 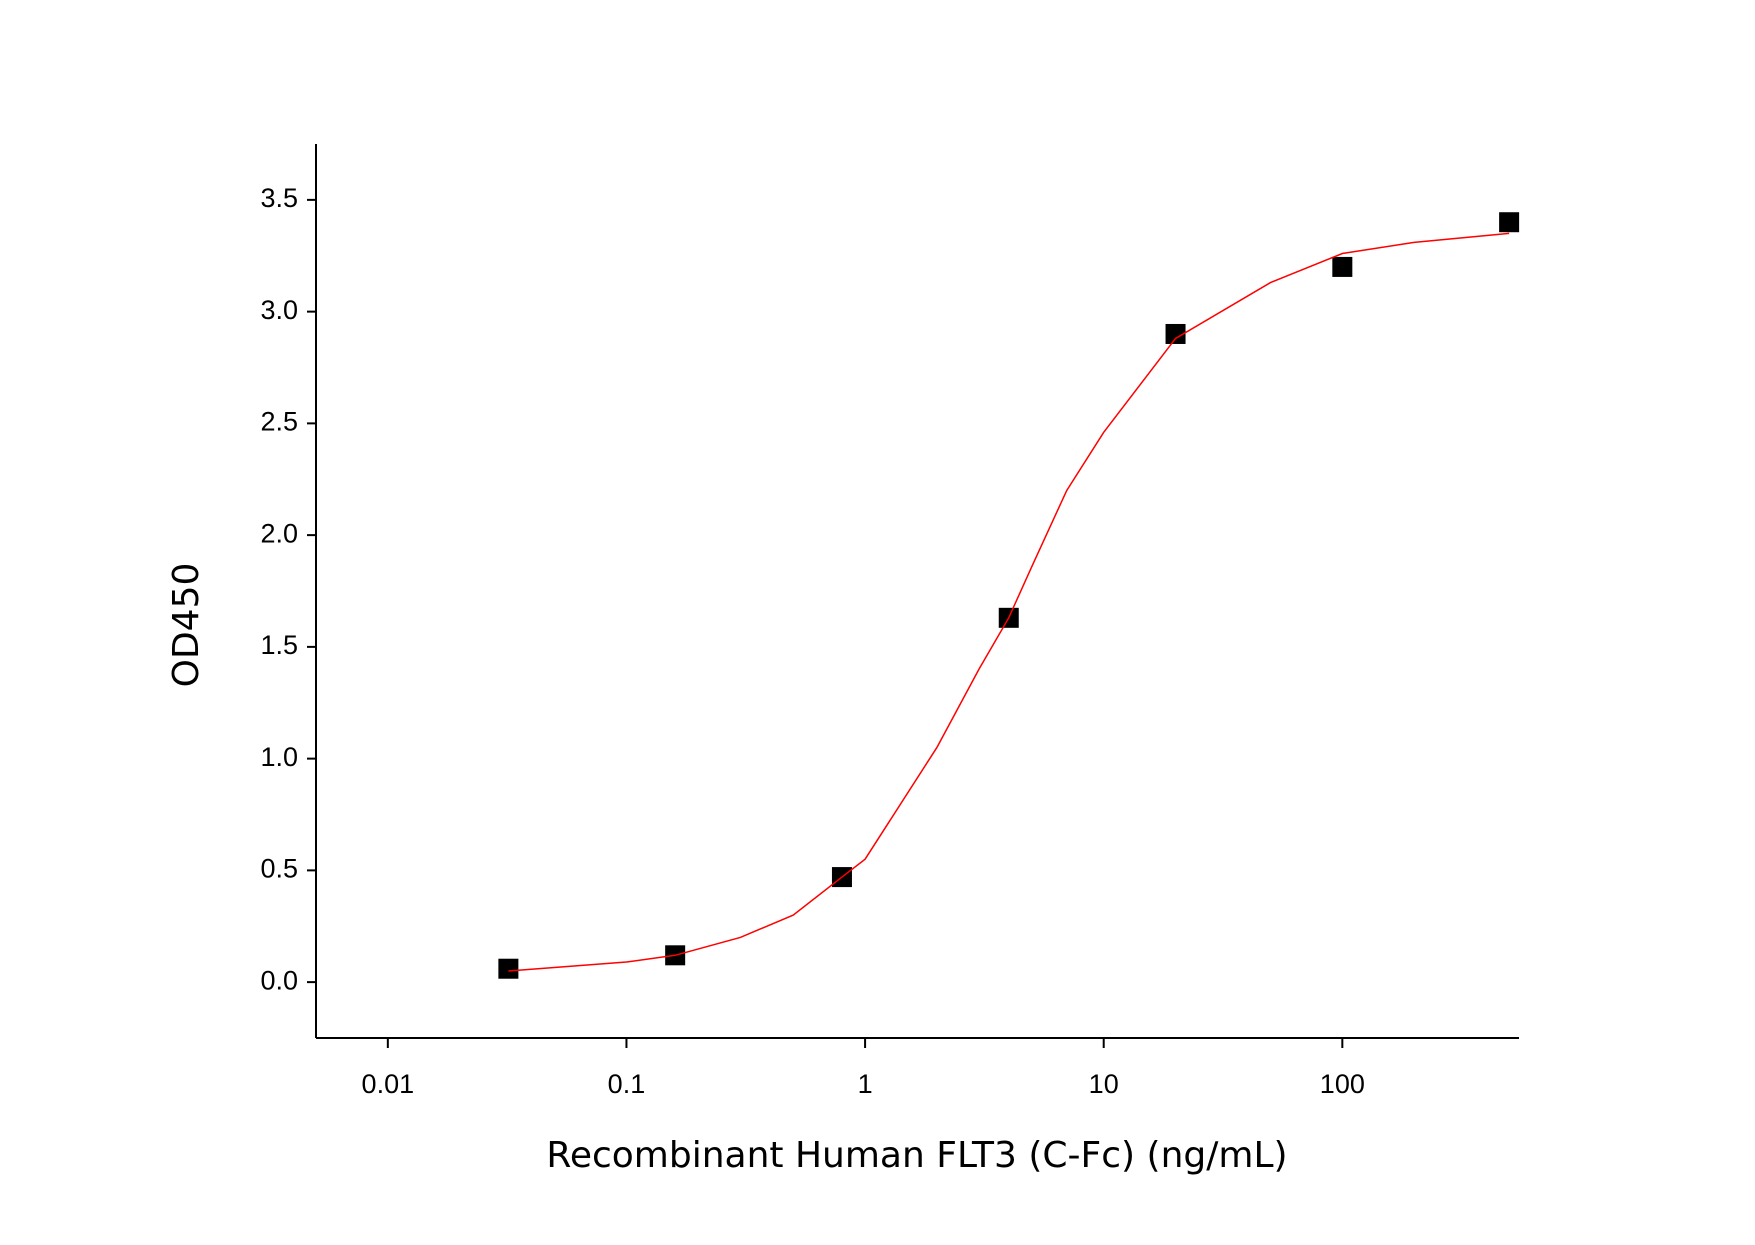 What do you see at coordinates (1104, 1084) in the screenshot?
I see `x-tick-label: 10` at bounding box center [1104, 1084].